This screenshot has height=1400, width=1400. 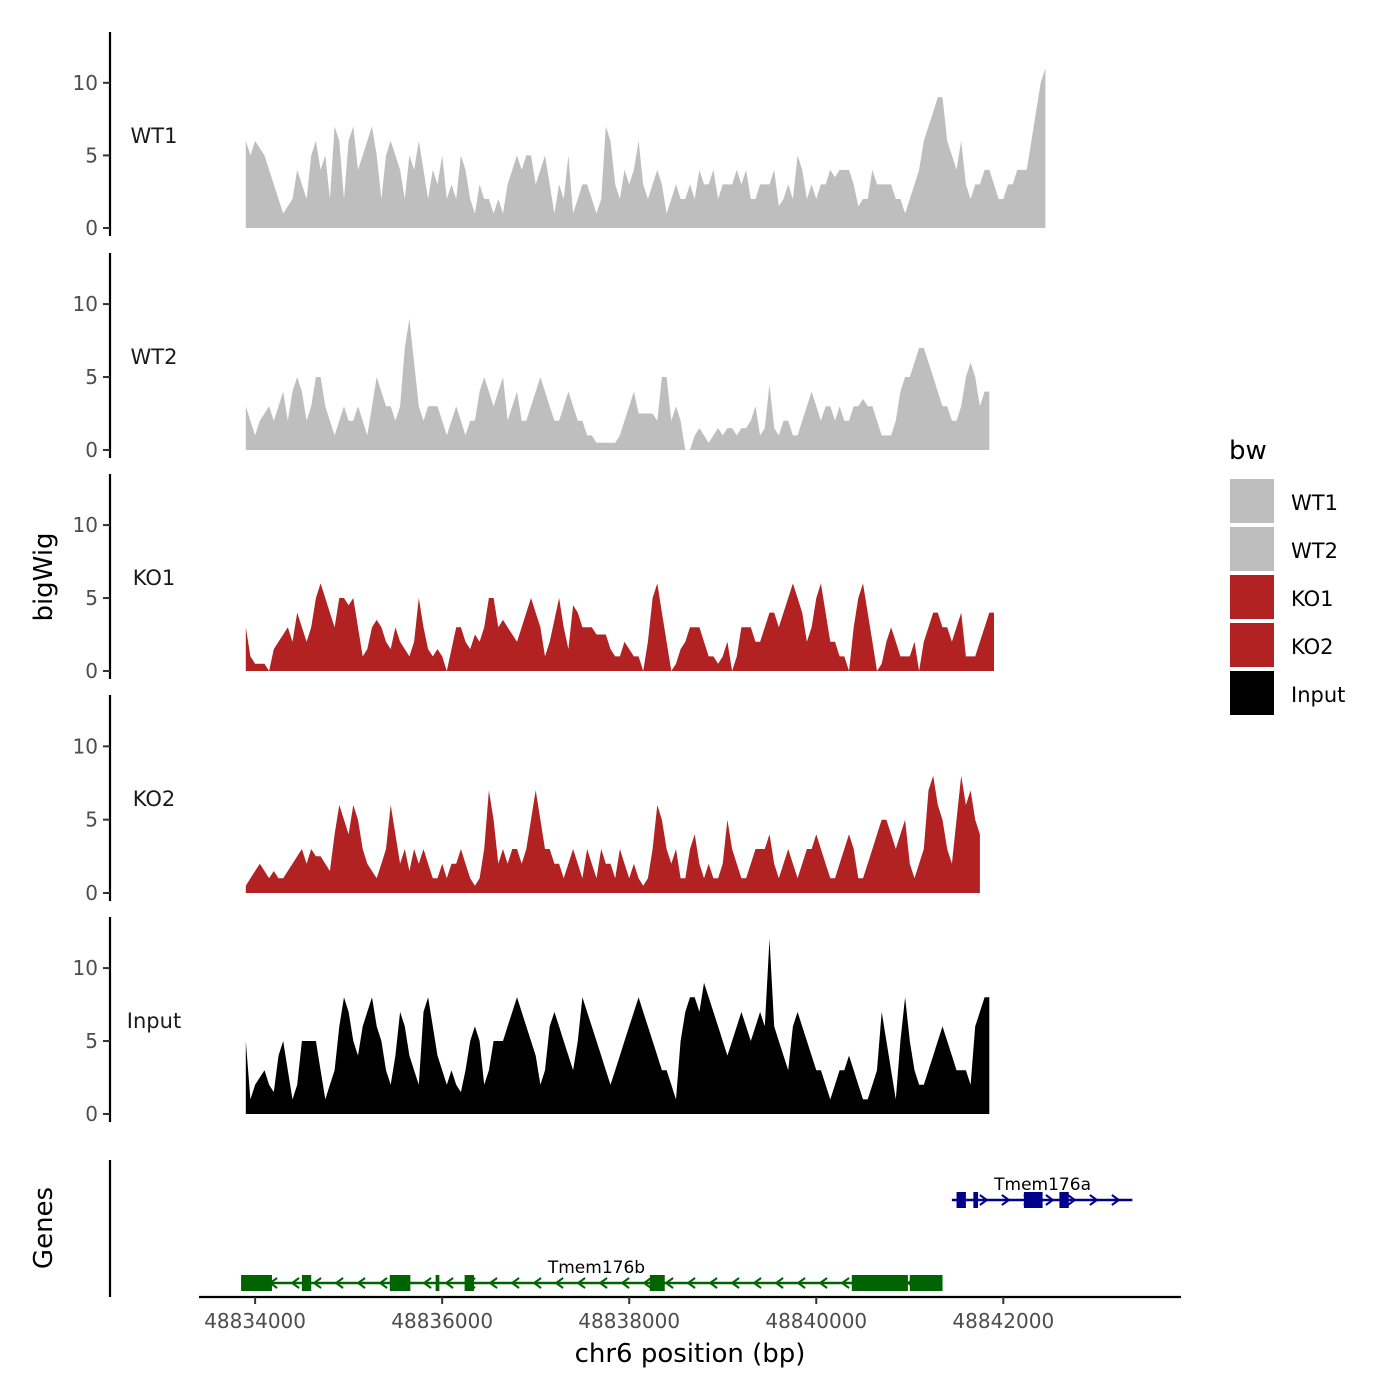 I want to click on legend-entry-wt1: WT1, so click(x=1284, y=501).